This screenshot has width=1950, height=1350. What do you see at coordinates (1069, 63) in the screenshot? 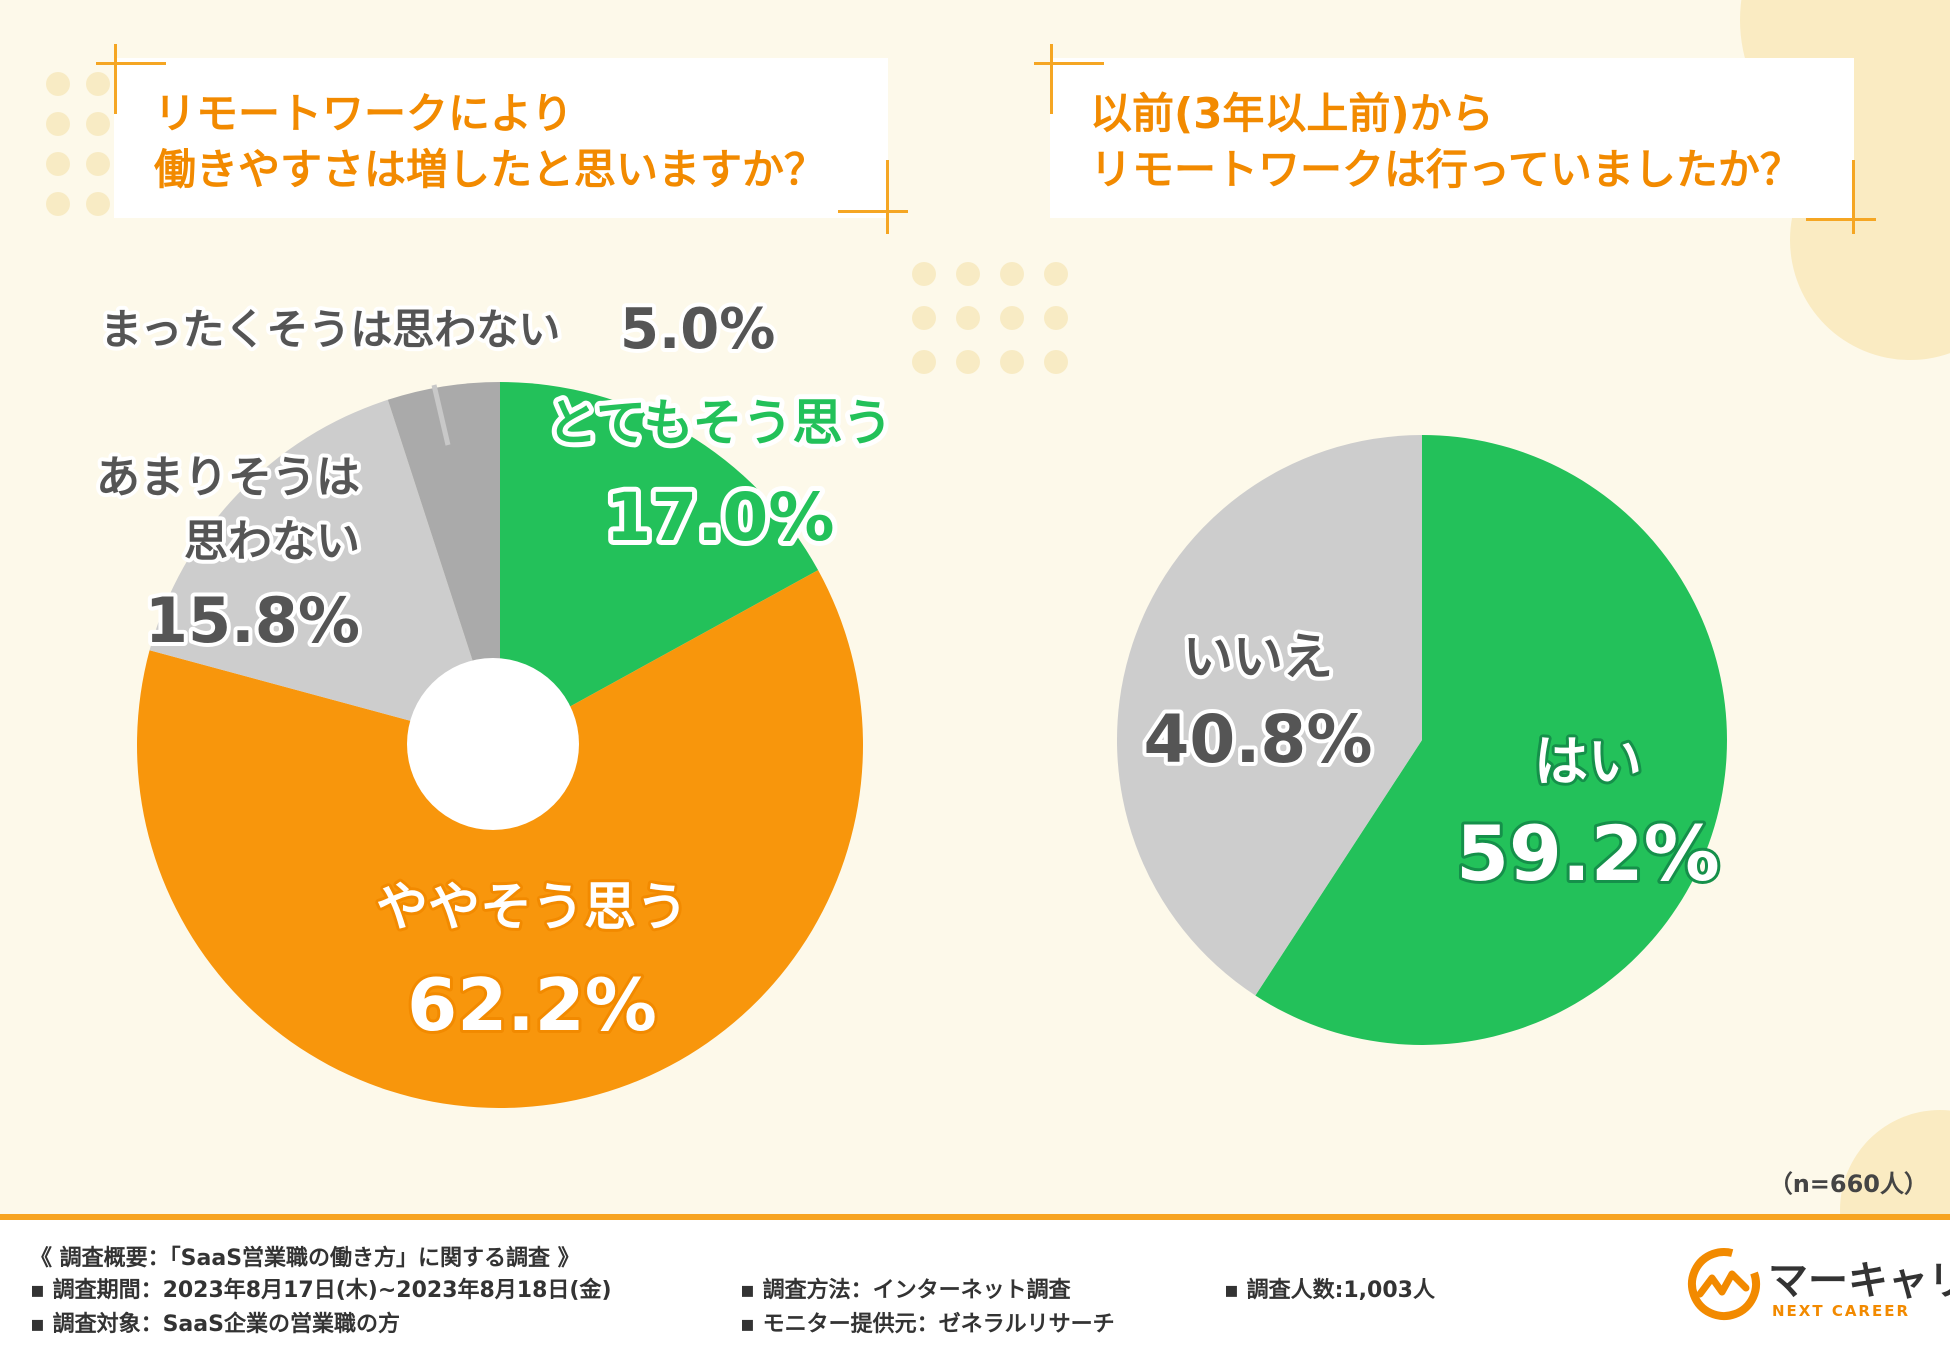
I see `right-title-bracket-top` at bounding box center [1069, 63].